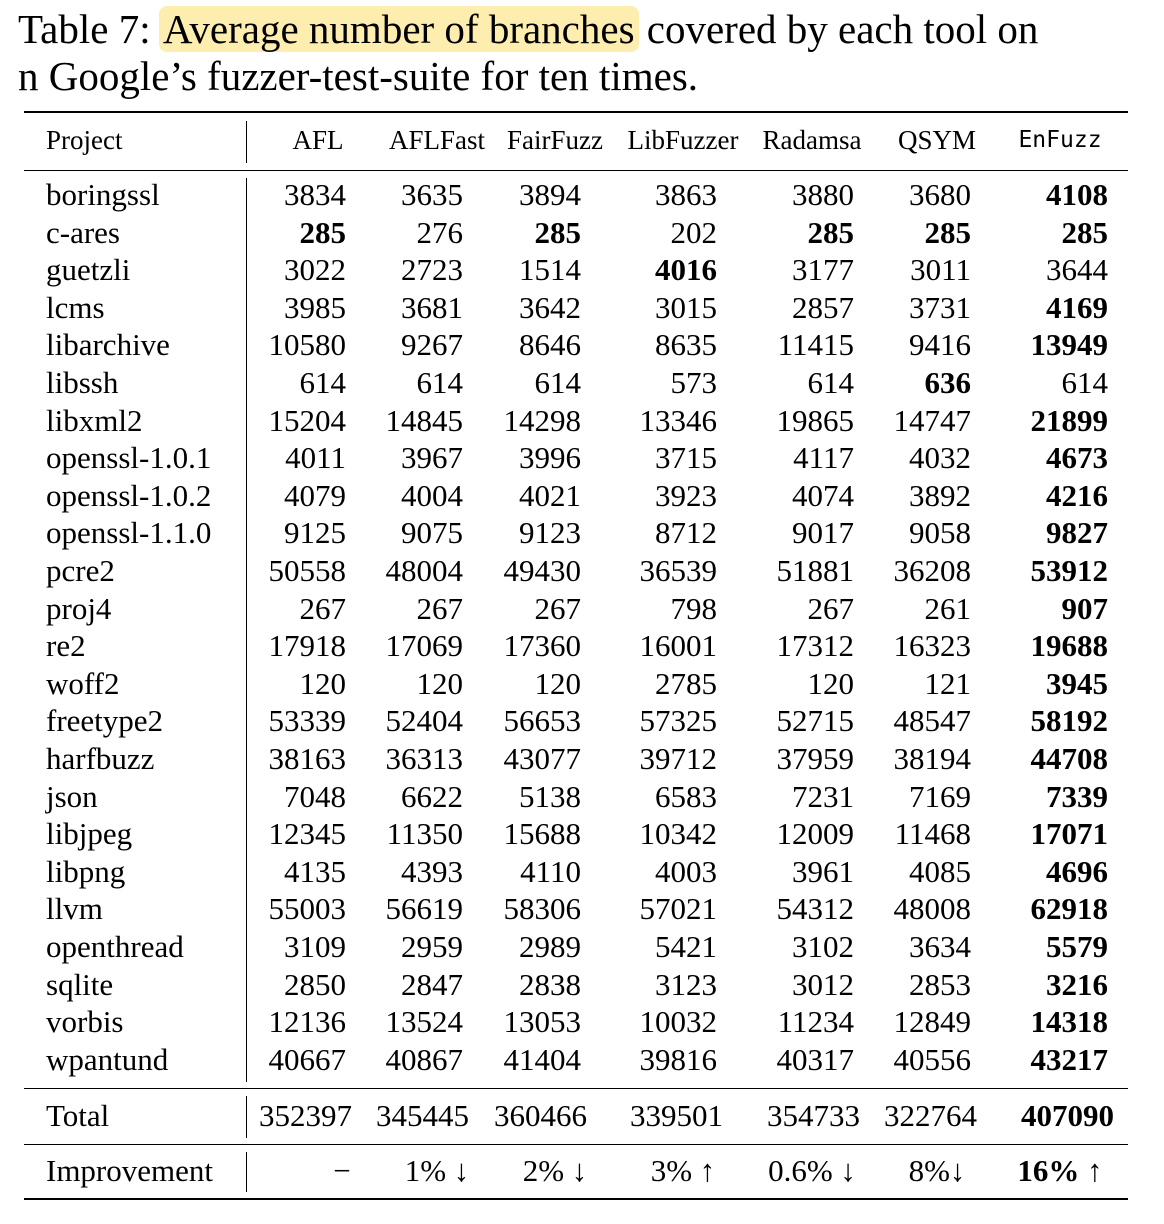  What do you see at coordinates (815, 1059) in the screenshot?
I see `branch-count: 40317` at bounding box center [815, 1059].